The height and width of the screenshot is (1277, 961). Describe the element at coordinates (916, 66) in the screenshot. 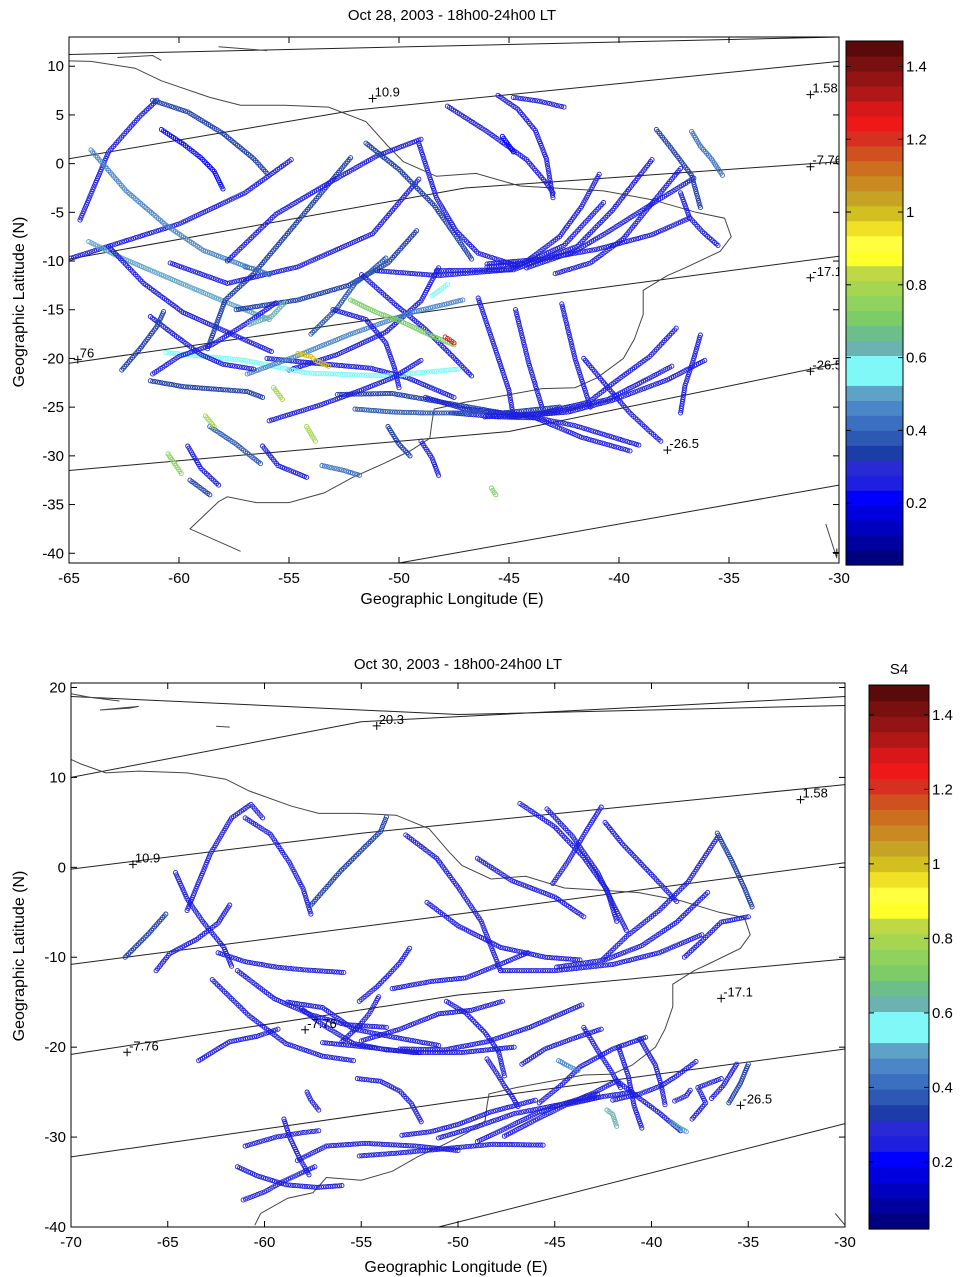

I see `colorbar-tick-label: 1.4` at that location.